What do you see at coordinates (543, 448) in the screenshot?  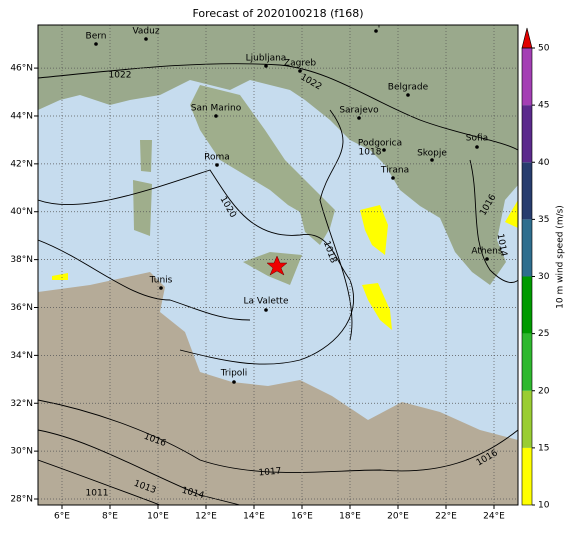 I see `colorbar-tick-label: 15` at bounding box center [543, 448].